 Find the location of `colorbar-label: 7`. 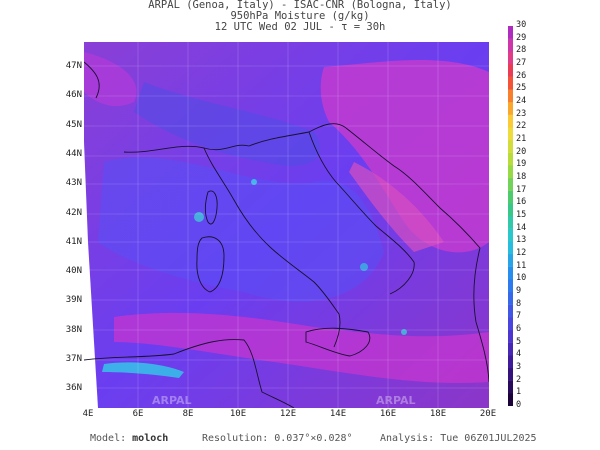

colorbar-label: 7 is located at coordinates (519, 316).